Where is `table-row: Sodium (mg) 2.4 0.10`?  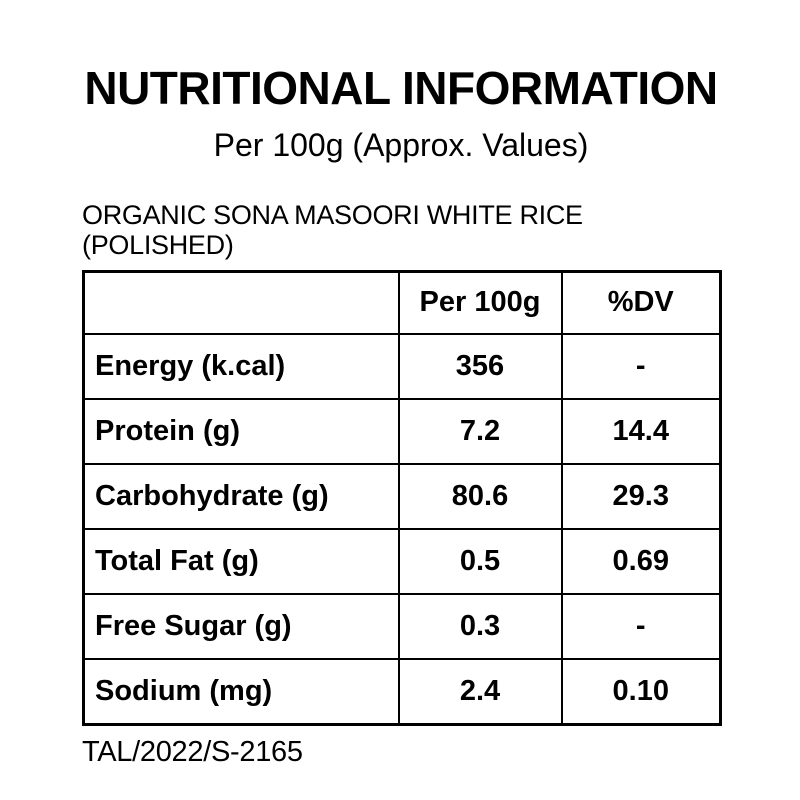
table-row: Sodium (mg) 2.4 0.10 is located at coordinates (402, 691).